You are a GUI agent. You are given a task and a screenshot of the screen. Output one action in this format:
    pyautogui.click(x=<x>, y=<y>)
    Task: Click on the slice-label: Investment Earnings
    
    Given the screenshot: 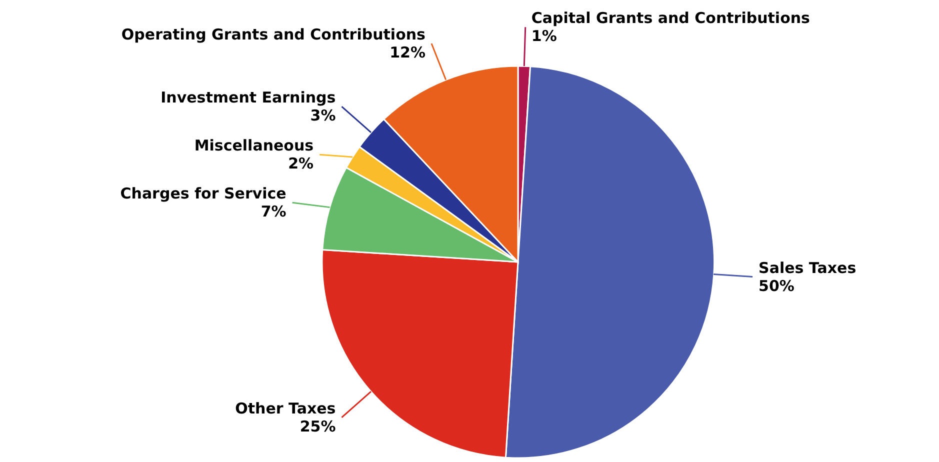 What is the action you would take?
    pyautogui.click(x=248, y=97)
    